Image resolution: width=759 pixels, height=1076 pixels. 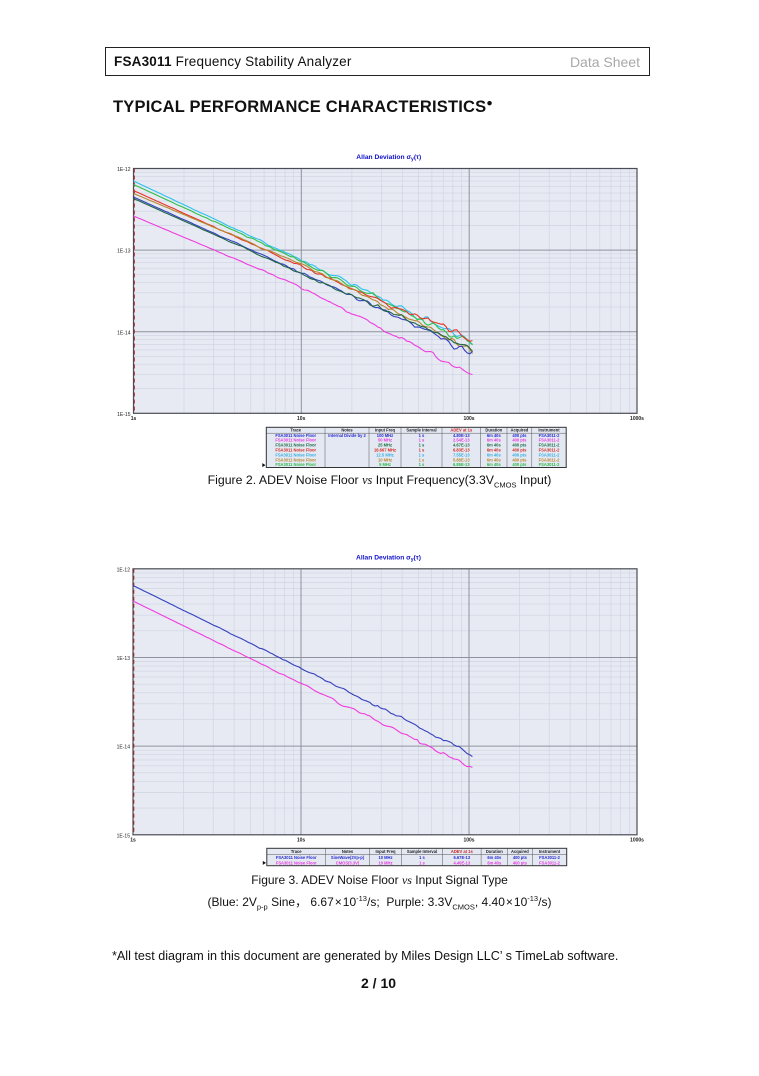 I want to click on svg-text: 100 MHz, so click(x=385, y=435).